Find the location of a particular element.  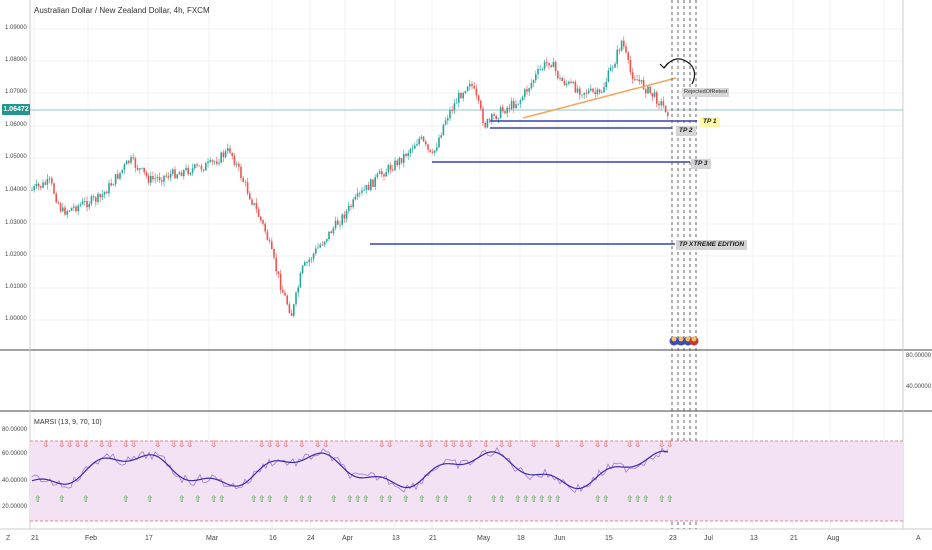

price-axis-label: 1.06000 is located at coordinates (16, 125).